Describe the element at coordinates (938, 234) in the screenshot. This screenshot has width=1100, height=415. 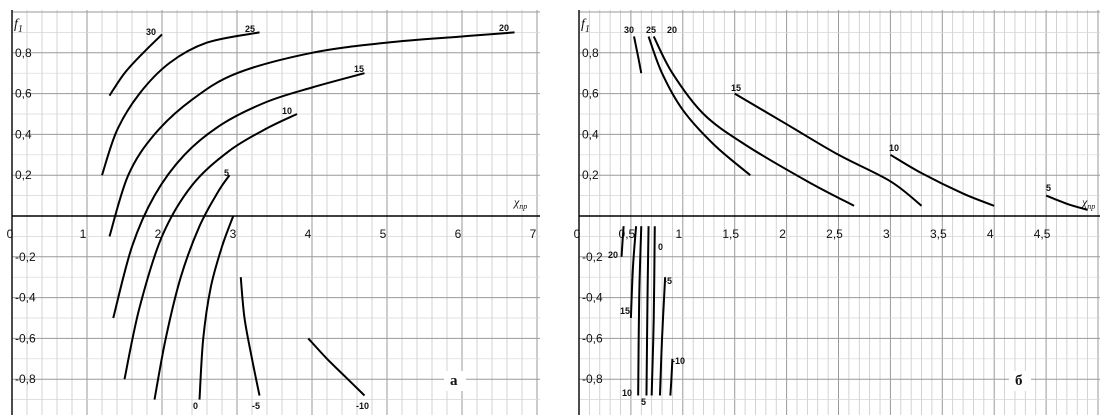
I see `x-tick-label: 3,5` at that location.